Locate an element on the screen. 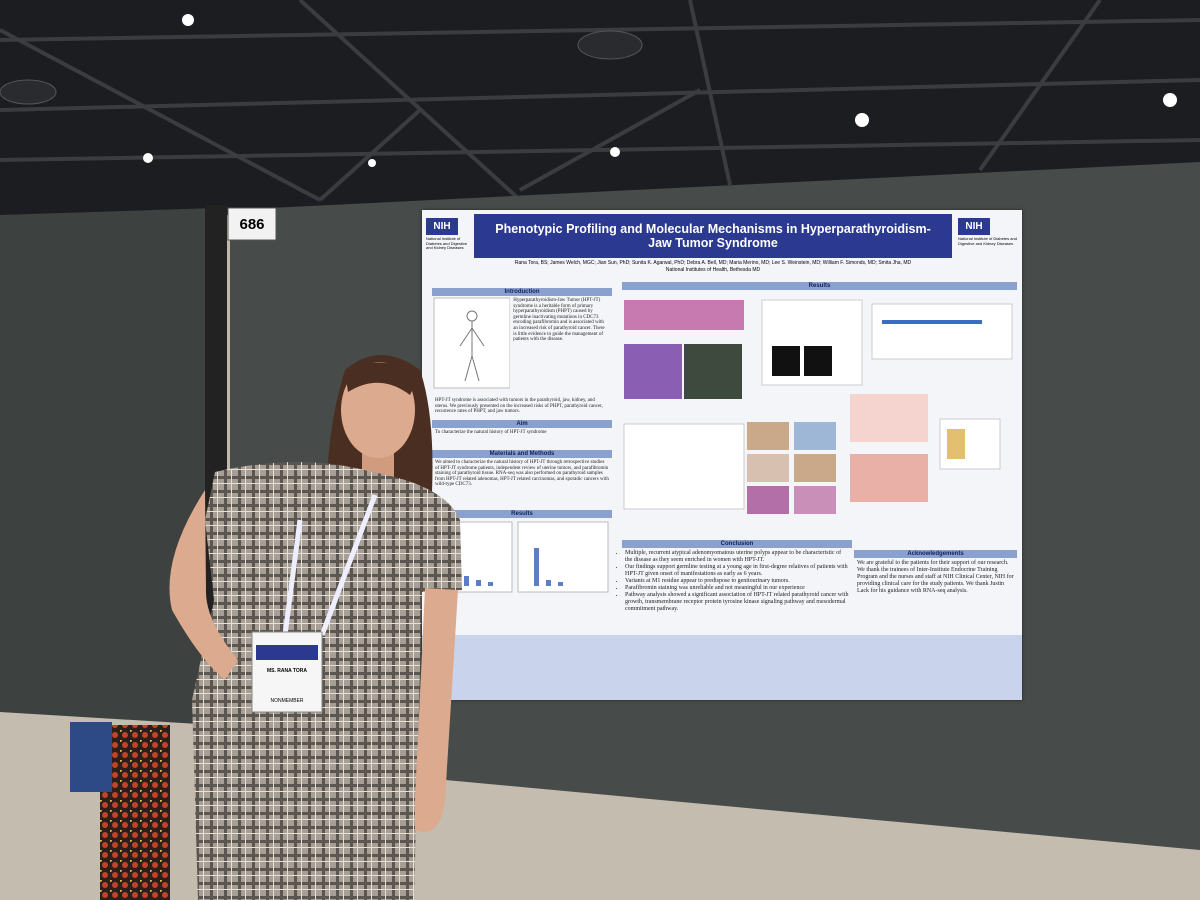 The image size is (1200, 900). booth-number: 686 is located at coordinates (251, 224).